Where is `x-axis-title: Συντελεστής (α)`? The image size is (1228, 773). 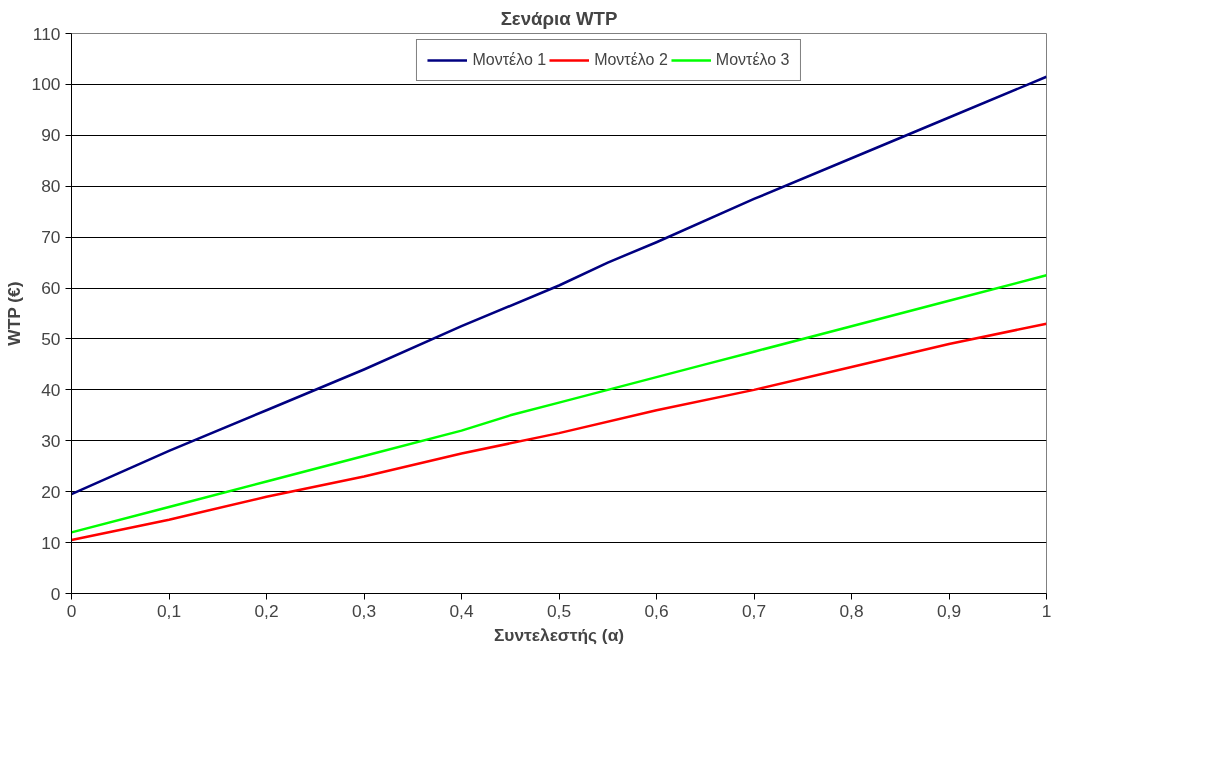 x-axis-title: Συντελεστής (α) is located at coordinates (559, 634).